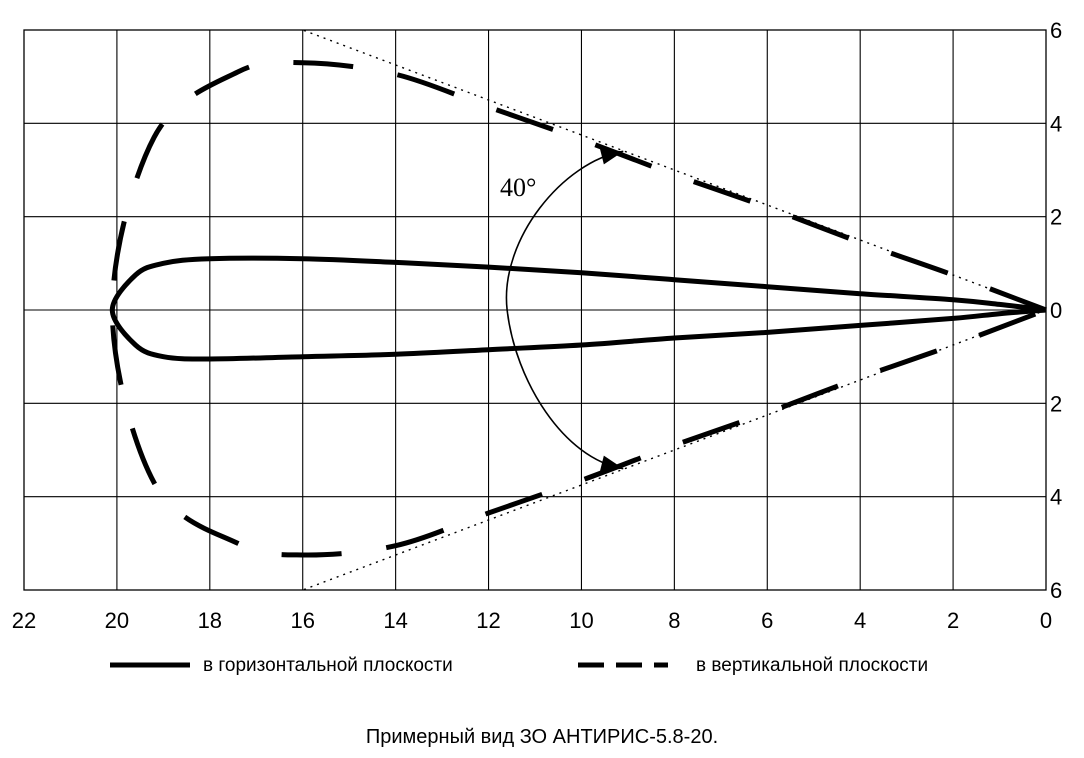 The width and height of the screenshot is (1084, 758). I want to click on series-line-horizontal, so click(578, 308).